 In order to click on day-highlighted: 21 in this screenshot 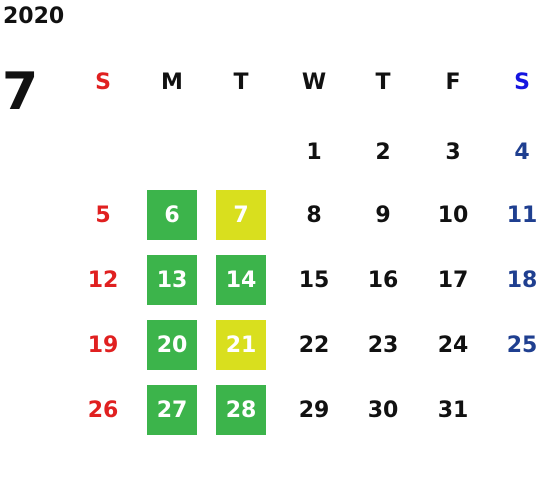, I will do `click(241, 345)`.